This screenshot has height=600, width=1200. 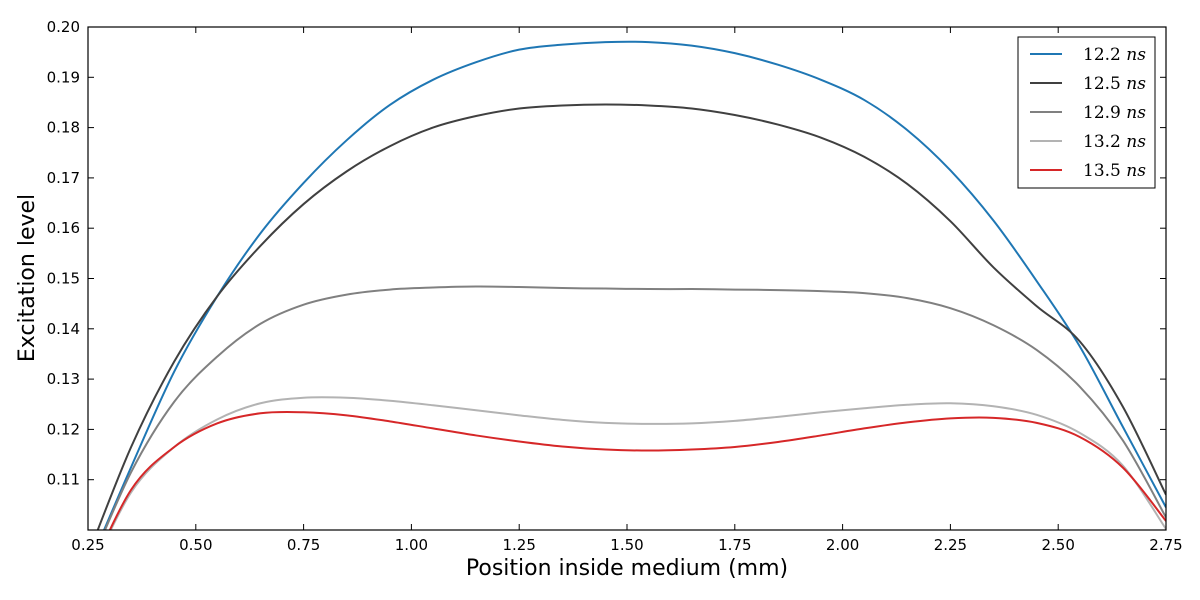 What do you see at coordinates (1114, 55) in the screenshot?
I see `legend-label-1: 12.2 ns` at bounding box center [1114, 55].